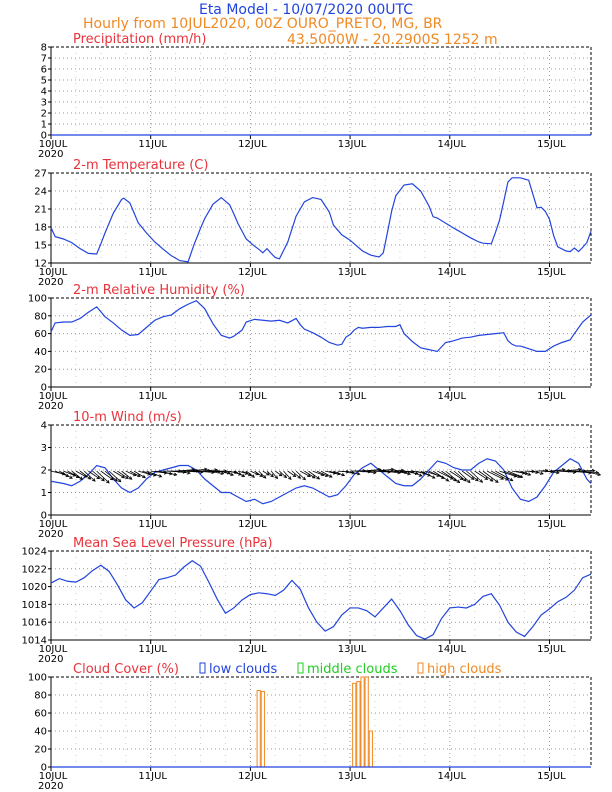 Image resolution: width=612 pixels, height=792 pixels. What do you see at coordinates (34, 605) in the screenshot?
I see `y-tick-label: 1018` at bounding box center [34, 605].